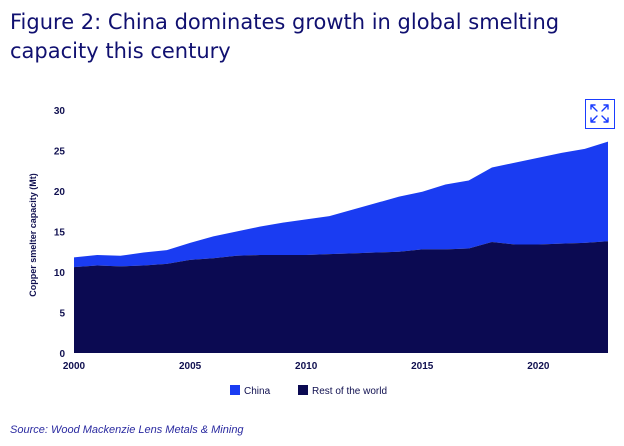 The height and width of the screenshot is (446, 624). What do you see at coordinates (257, 391) in the screenshot?
I see `legend-label-china: China` at bounding box center [257, 391].